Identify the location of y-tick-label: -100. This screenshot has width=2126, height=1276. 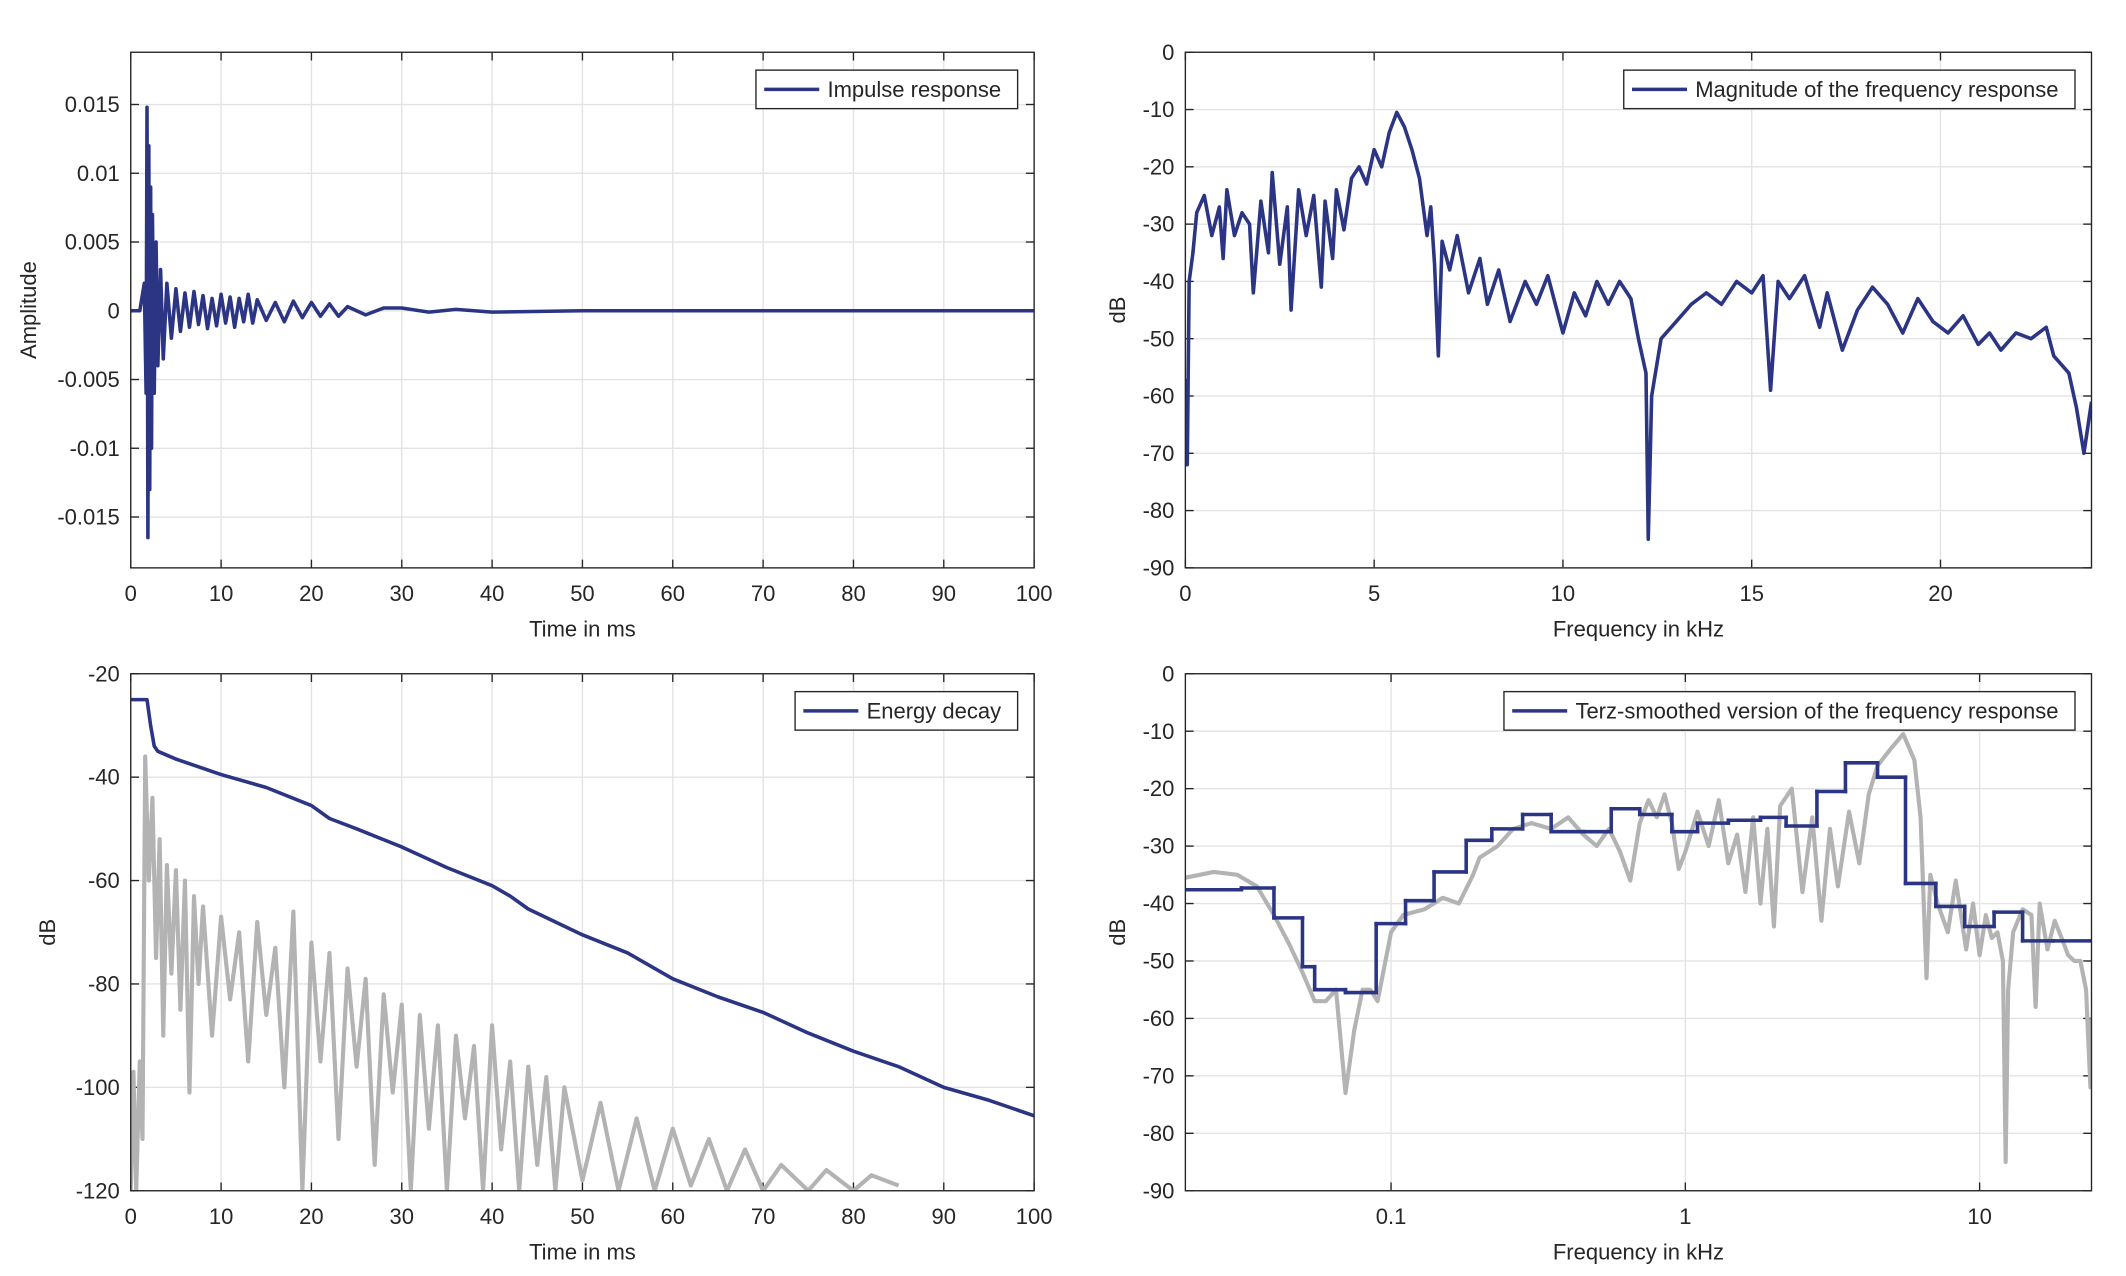
(98, 1087).